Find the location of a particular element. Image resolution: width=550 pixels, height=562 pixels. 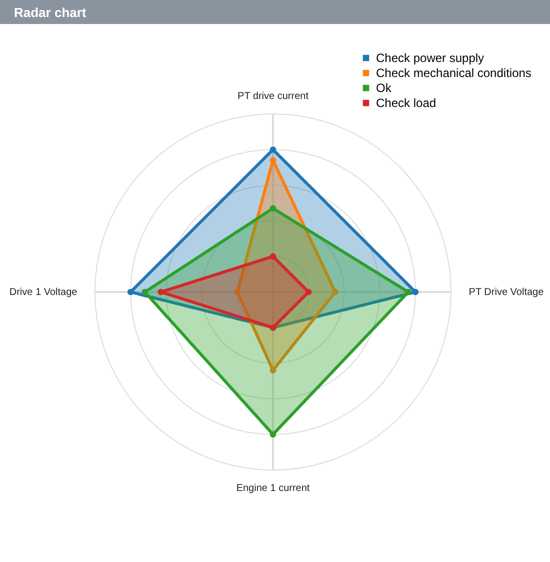

legend-label: Check power supply is located at coordinates (430, 58).